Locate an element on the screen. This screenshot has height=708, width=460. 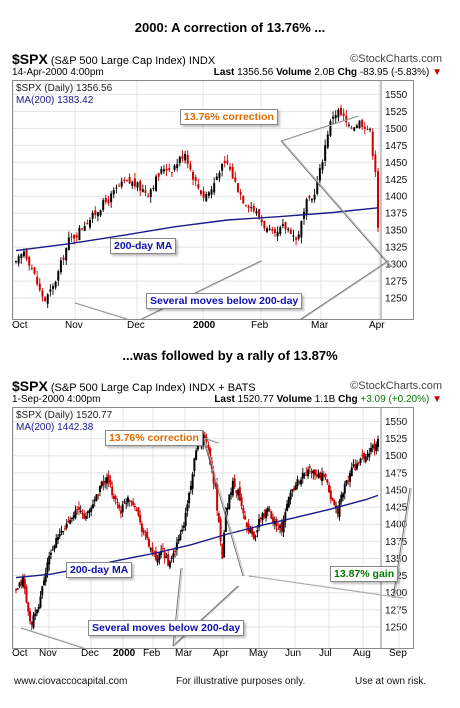
x-tick-label: Oct is located at coordinates (20, 325).